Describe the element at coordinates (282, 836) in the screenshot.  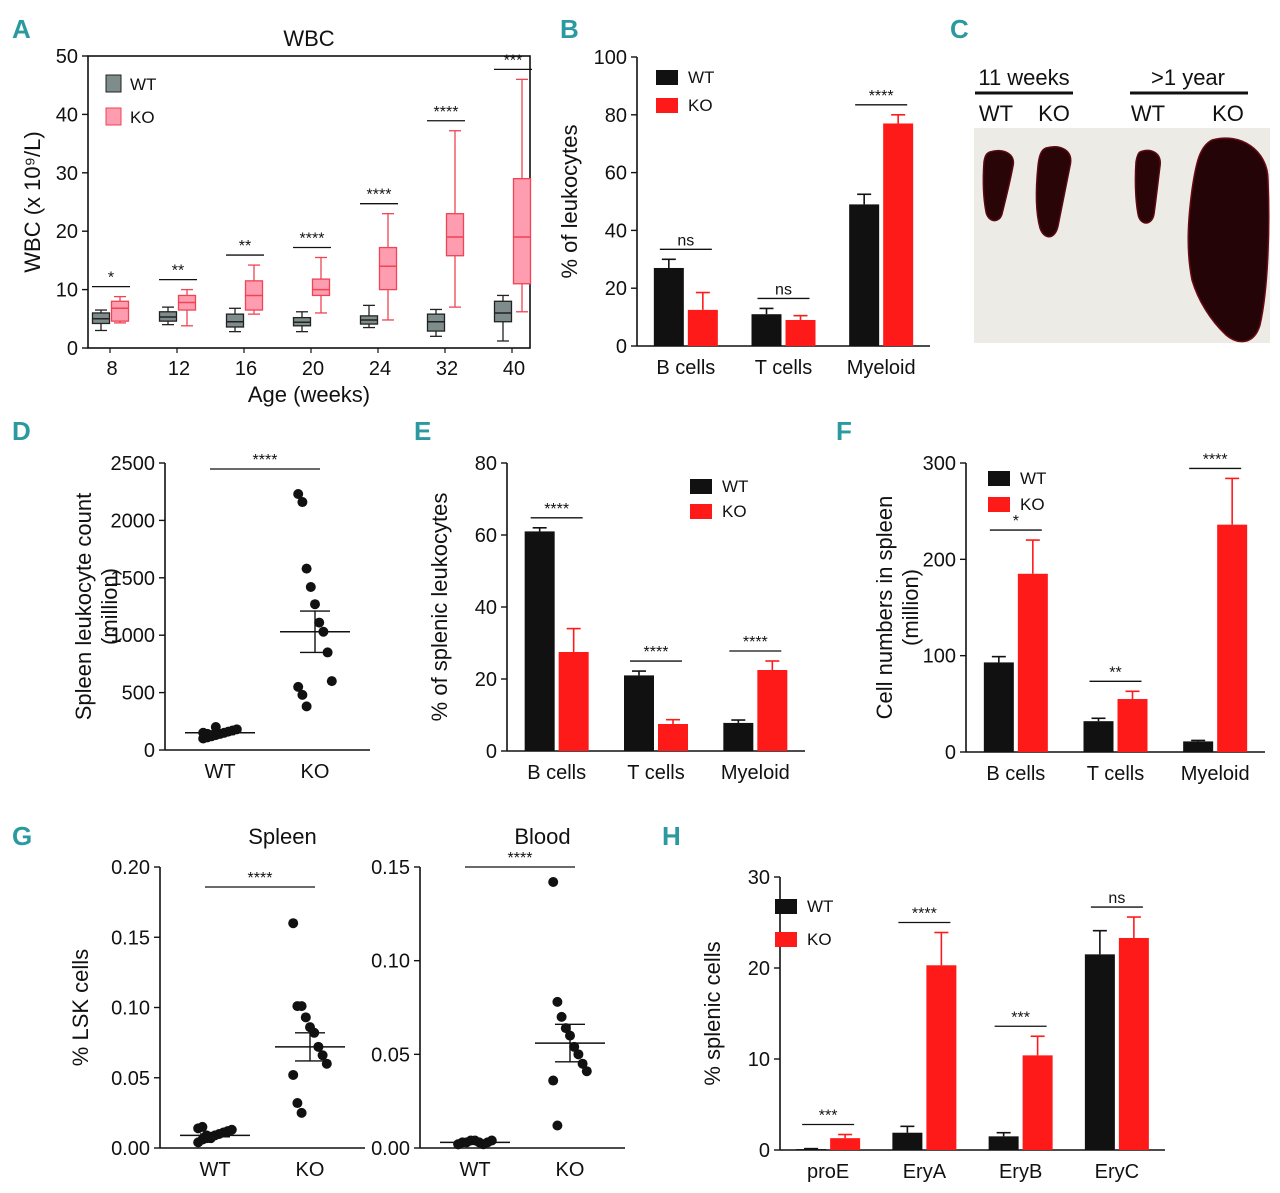
I see `chart-title: Spleen` at that location.